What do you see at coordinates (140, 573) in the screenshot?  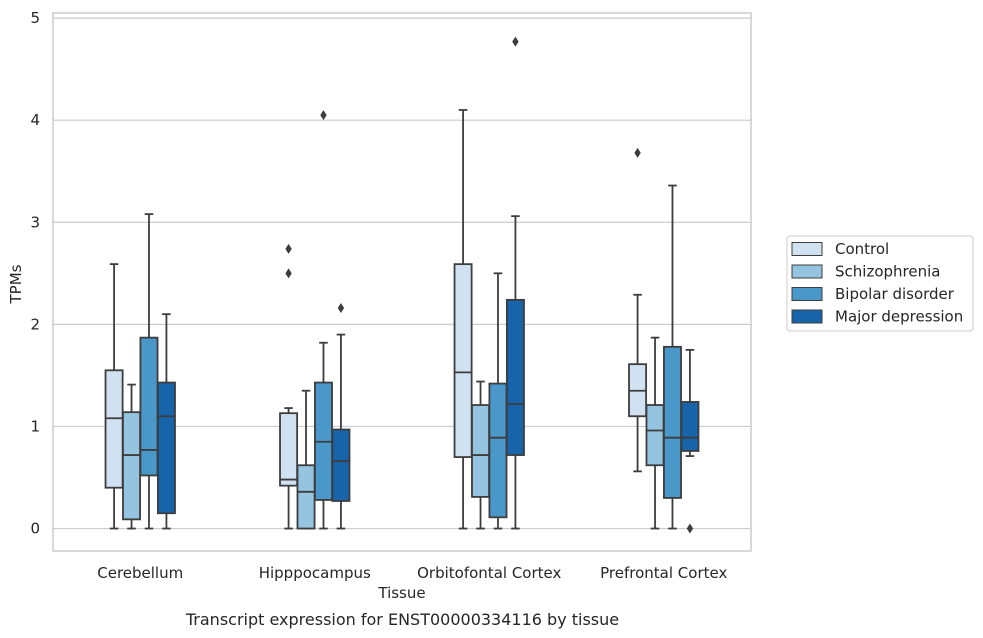 I see `x-tick-label: Cerebellum` at bounding box center [140, 573].